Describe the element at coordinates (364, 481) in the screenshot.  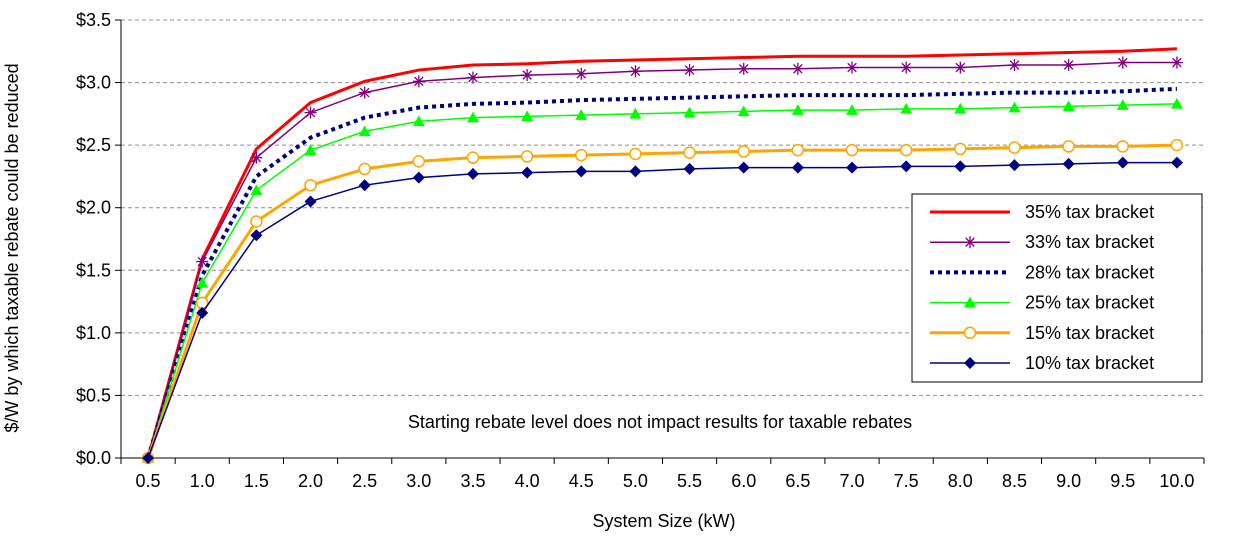
I see `x-tick-label: 2.5` at that location.